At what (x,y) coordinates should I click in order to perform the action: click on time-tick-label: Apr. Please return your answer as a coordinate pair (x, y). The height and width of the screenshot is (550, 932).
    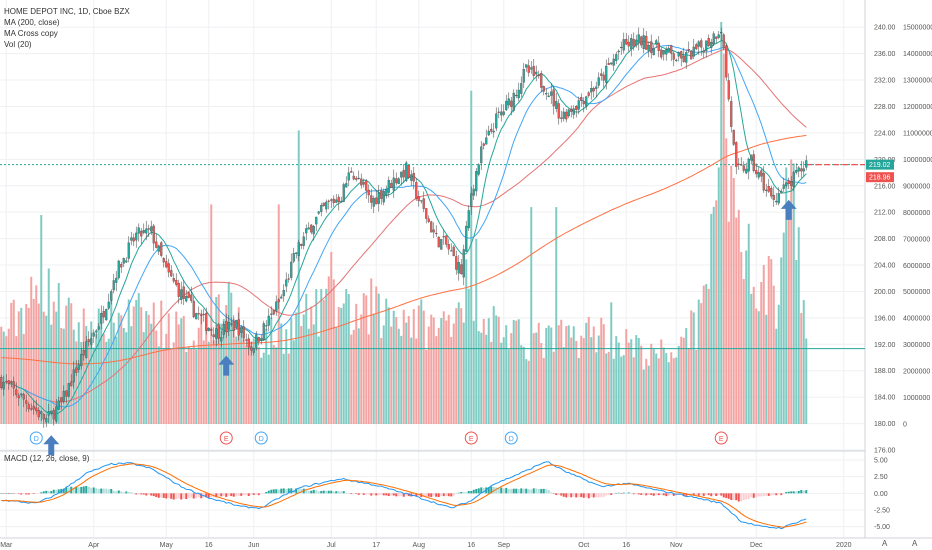
    Looking at the image, I should click on (94, 545).